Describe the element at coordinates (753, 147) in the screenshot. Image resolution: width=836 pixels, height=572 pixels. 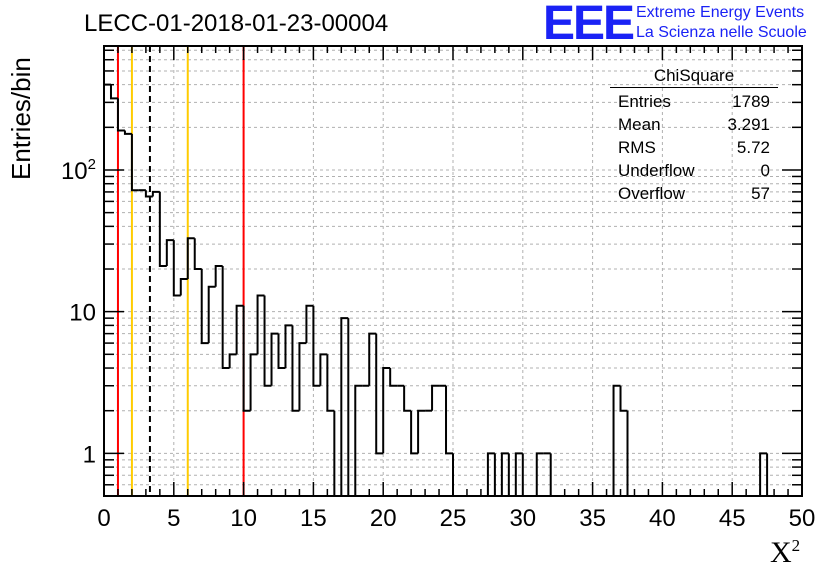
I see `stats-value: 5.72` at that location.